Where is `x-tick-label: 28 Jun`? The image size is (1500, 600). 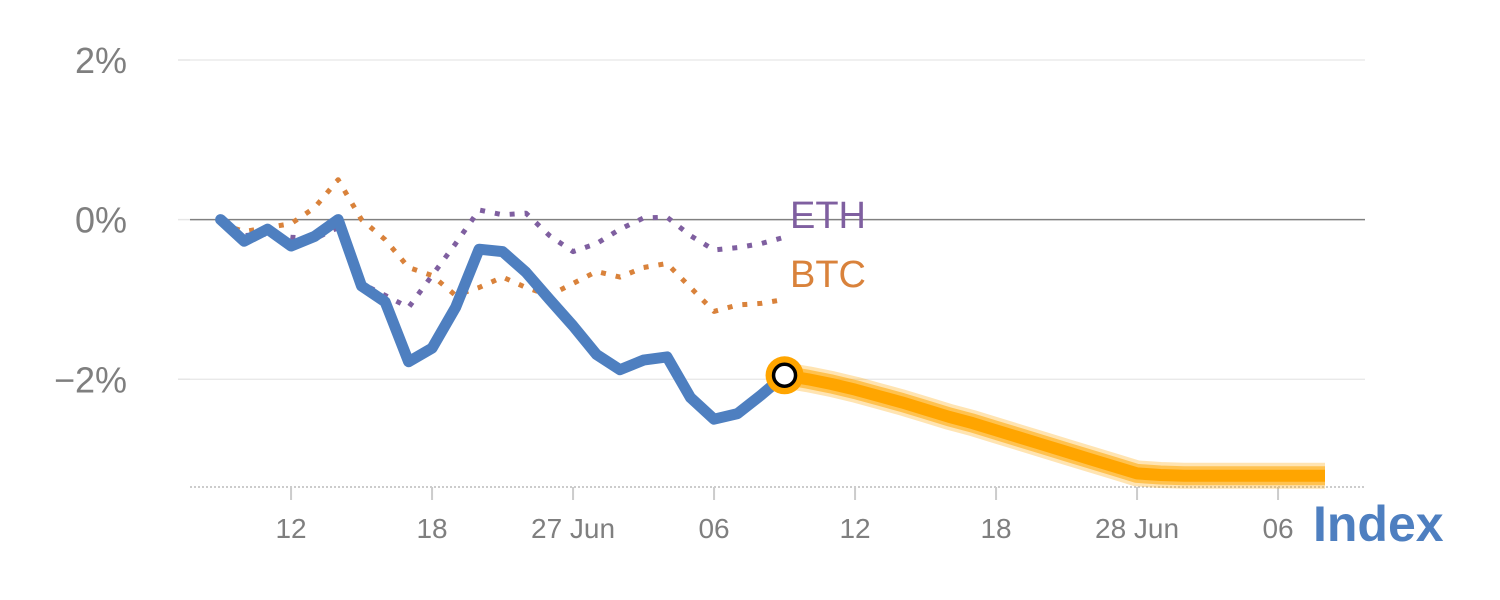
x-tick-label: 28 Jun is located at coordinates (1137, 528).